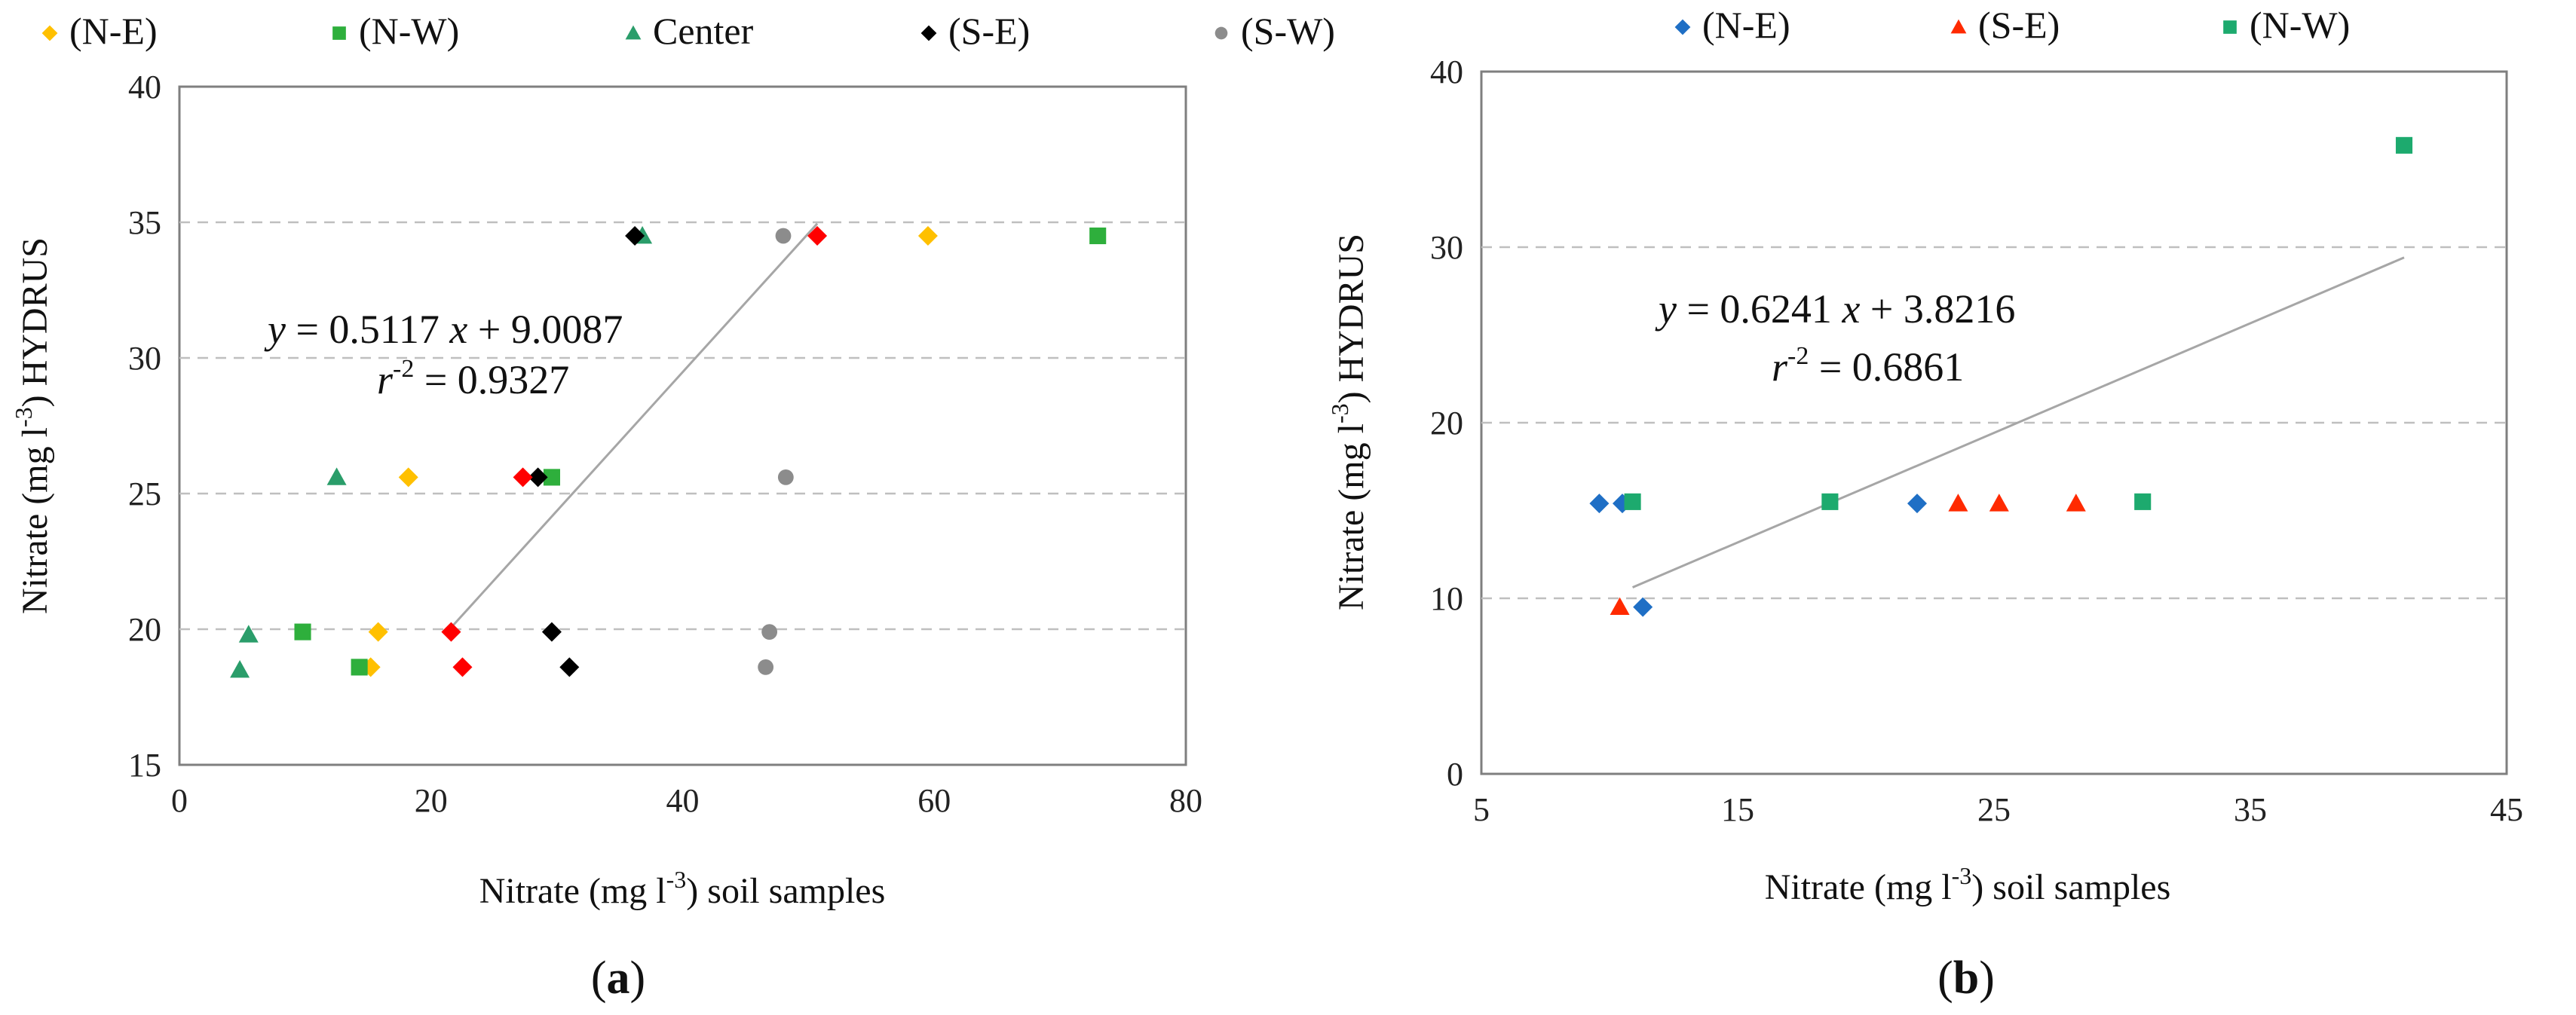 Image resolution: width=2576 pixels, height=1015 pixels. What do you see at coordinates (1446, 598) in the screenshot?
I see `panel-b-y-tick-label: 10` at bounding box center [1446, 598].